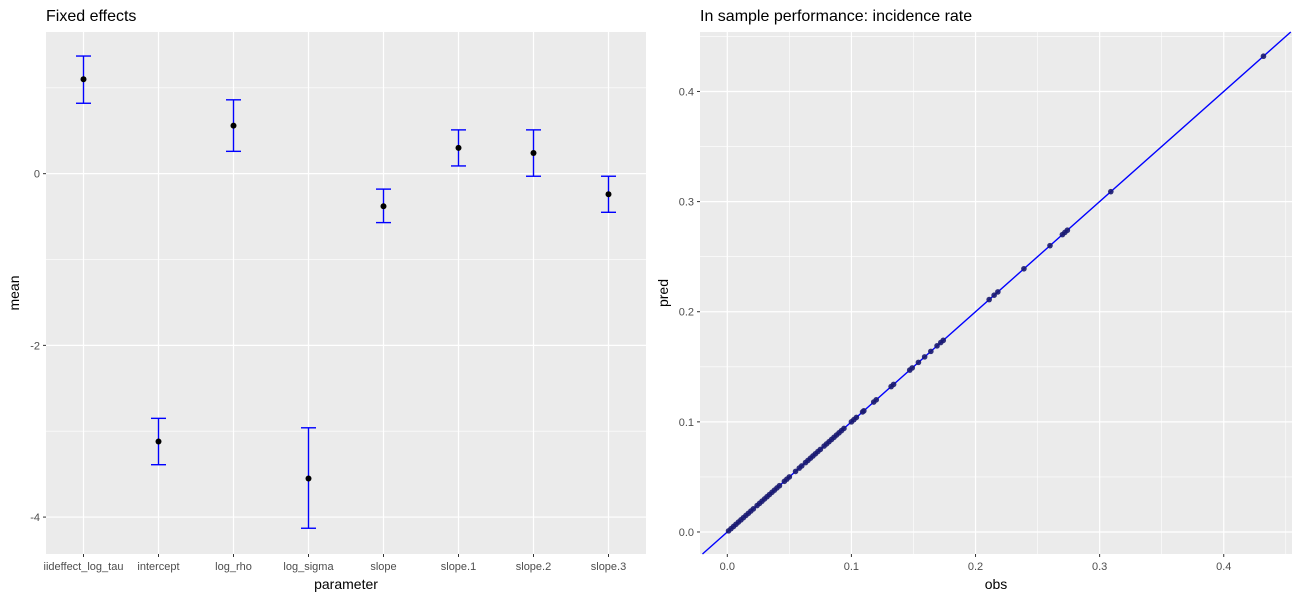 Image resolution: width=1300 pixels, height=600 pixels. Describe the element at coordinates (686, 313) in the screenshot. I see `y-tick-label: 0.2` at that location.